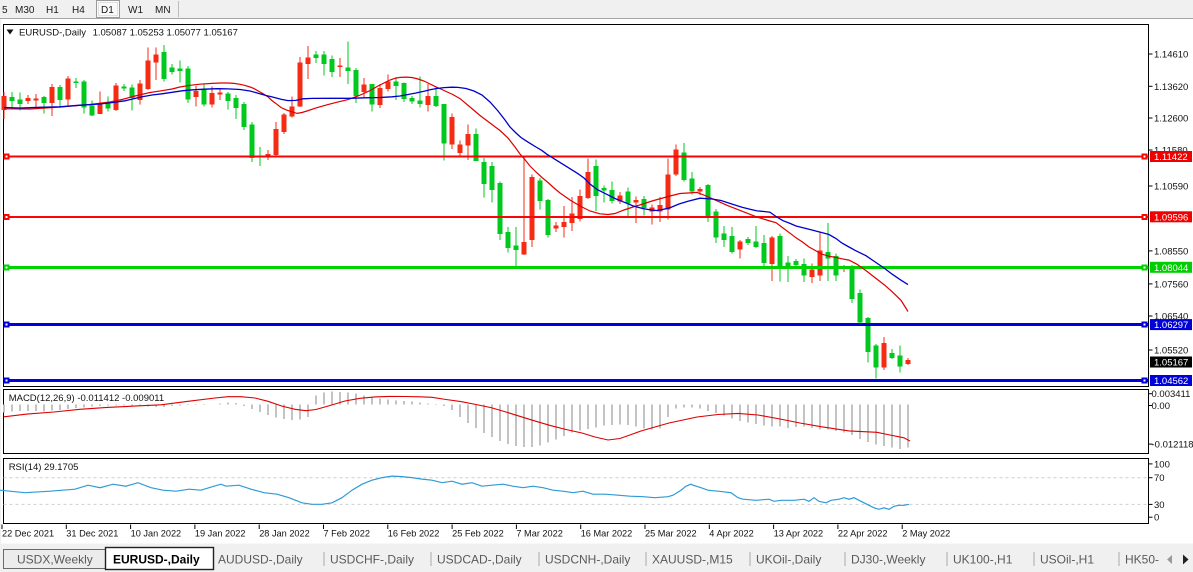 The image size is (1193, 572). What do you see at coordinates (347, 533) in the screenshot?
I see `svg-text: 7 Feb 2022` at bounding box center [347, 533].